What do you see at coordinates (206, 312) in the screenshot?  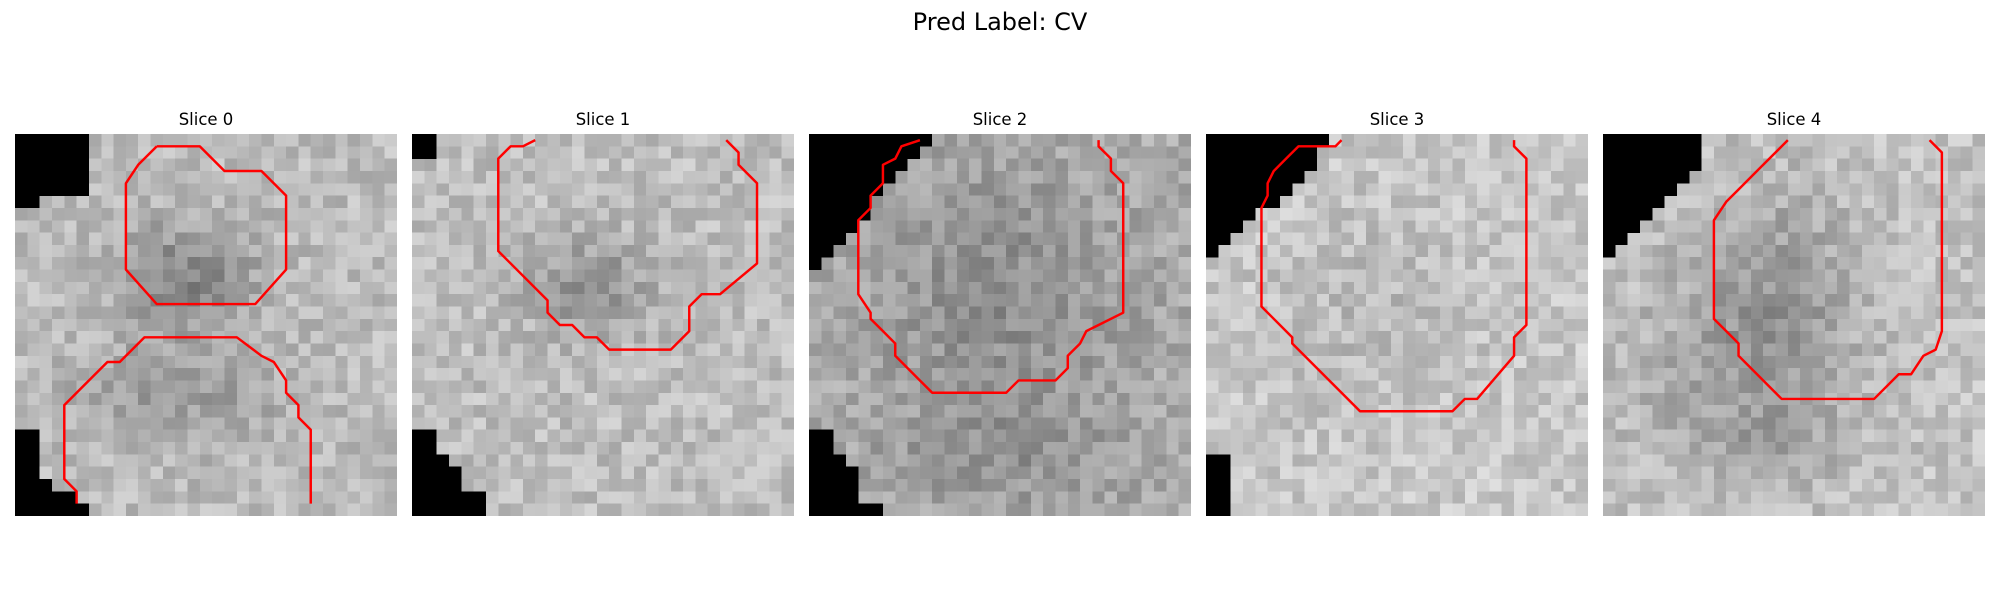 I see `slice-panel-0: Slice 0` at bounding box center [206, 312].